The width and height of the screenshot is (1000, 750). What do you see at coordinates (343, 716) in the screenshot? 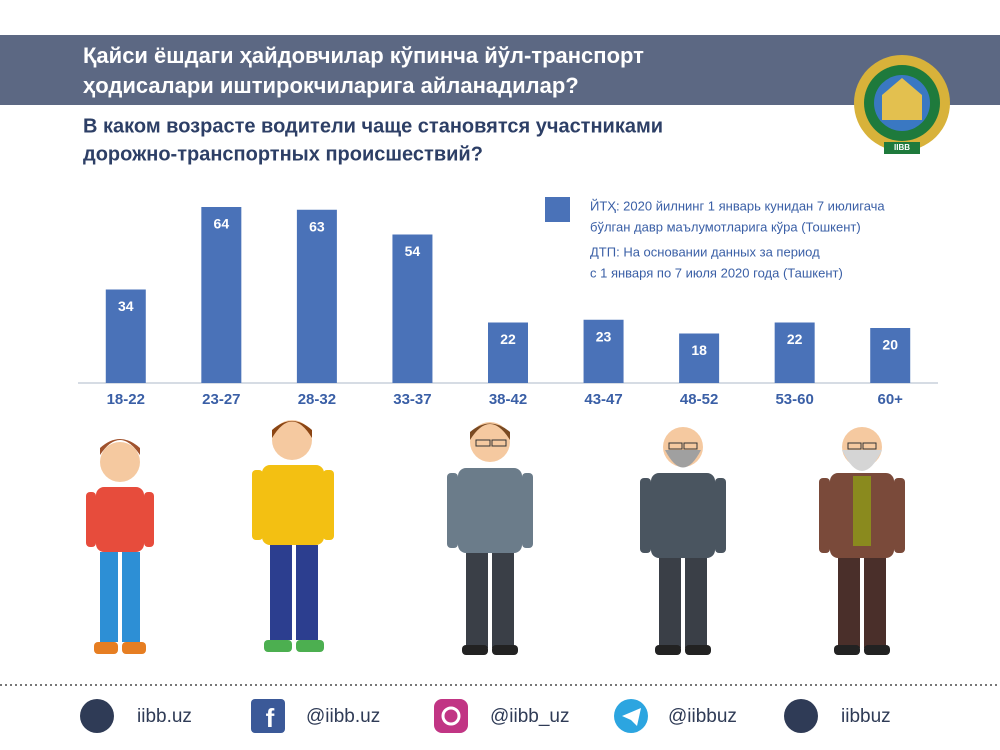
I see `footer-link: @iibb.uz` at bounding box center [343, 716].